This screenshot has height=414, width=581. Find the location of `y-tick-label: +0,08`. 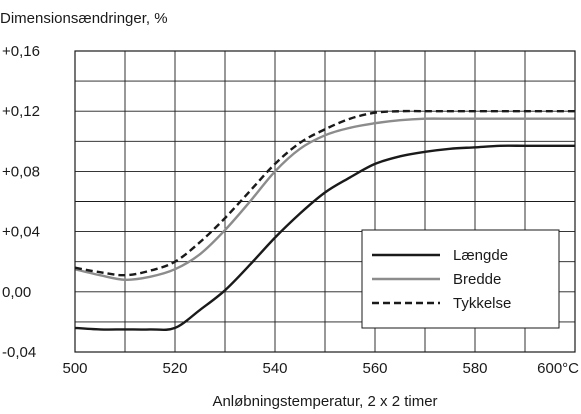

y-tick-label: +0,08 is located at coordinates (21, 171).